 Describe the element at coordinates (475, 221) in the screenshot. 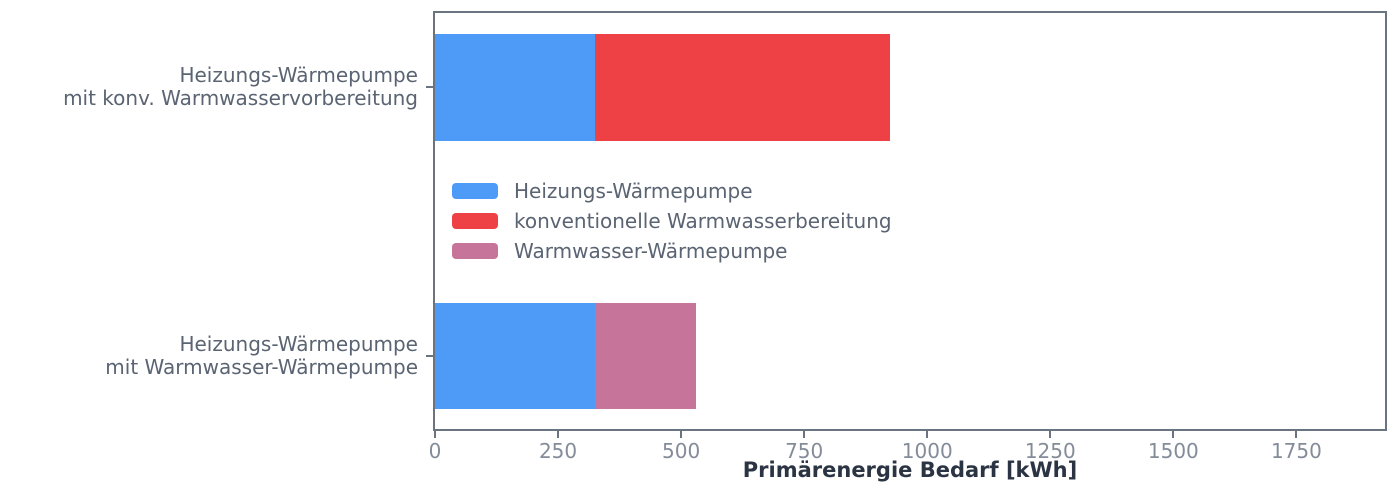

I see `legend-swatch-red` at that location.